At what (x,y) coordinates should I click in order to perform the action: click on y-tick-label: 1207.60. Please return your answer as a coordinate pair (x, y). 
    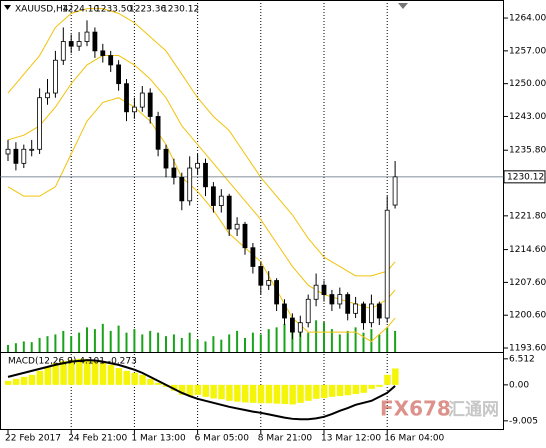
    Looking at the image, I should click on (527, 283).